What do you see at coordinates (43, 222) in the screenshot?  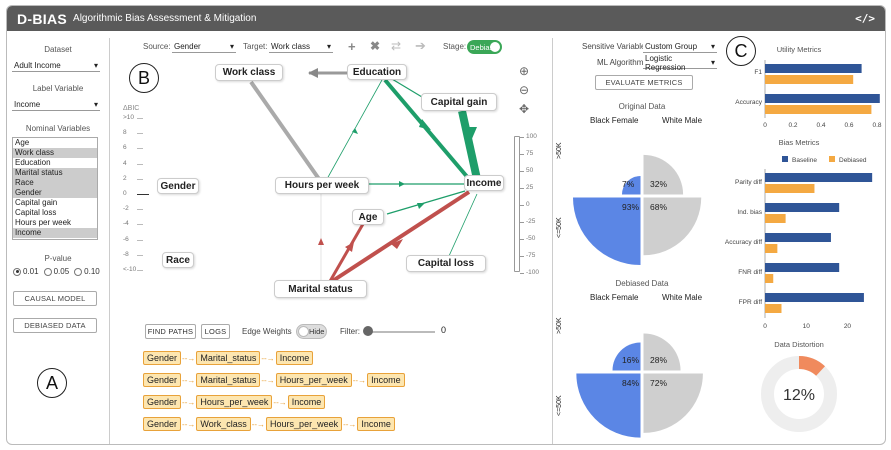 I see `nominal-option: Hours per week` at bounding box center [43, 222].